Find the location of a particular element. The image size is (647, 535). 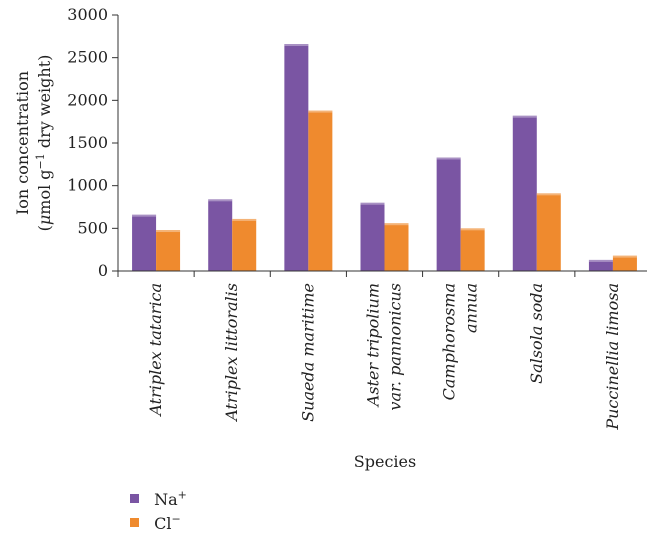

y-axis-title: Ion concentration(μmol g−1 dry weight) is located at coordinates (33, 143).